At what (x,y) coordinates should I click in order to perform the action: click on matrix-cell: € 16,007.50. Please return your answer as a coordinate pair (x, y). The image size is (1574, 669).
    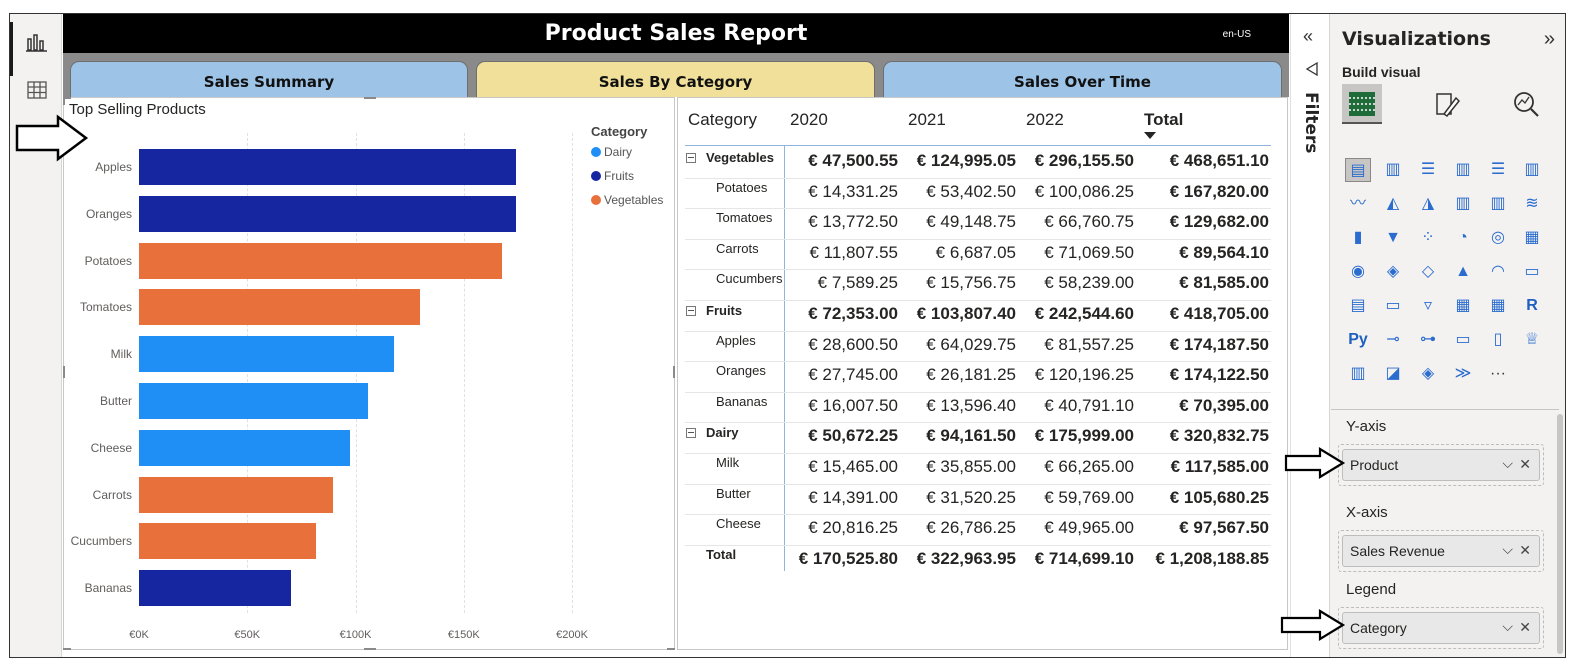
    Looking at the image, I should click on (853, 405).